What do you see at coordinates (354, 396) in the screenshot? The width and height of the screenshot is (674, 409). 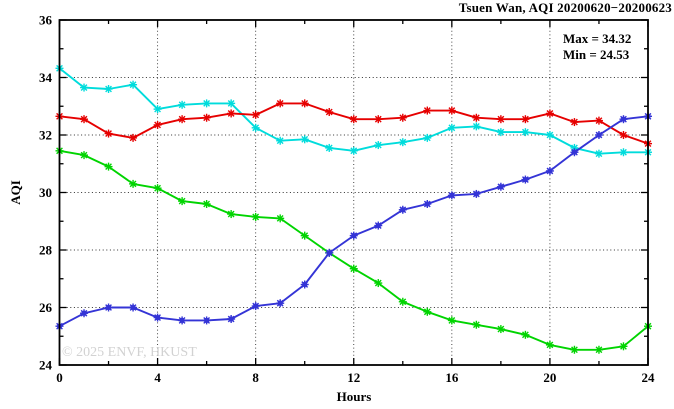 I see `x-axis-title: Hours` at bounding box center [354, 396].